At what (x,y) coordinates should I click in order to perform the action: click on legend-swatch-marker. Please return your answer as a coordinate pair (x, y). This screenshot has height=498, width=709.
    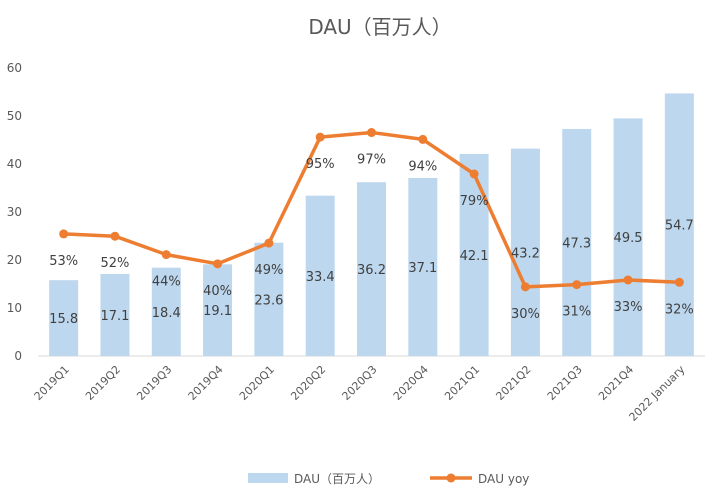
    Looking at the image, I should click on (451, 478).